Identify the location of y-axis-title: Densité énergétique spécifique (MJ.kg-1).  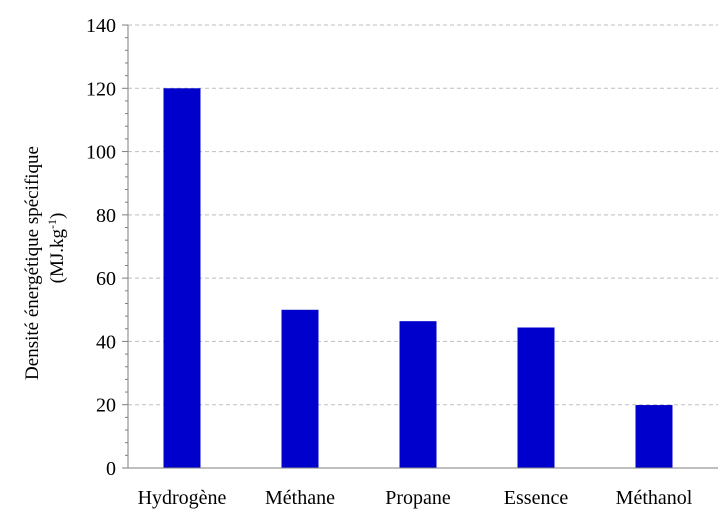
(45, 263).